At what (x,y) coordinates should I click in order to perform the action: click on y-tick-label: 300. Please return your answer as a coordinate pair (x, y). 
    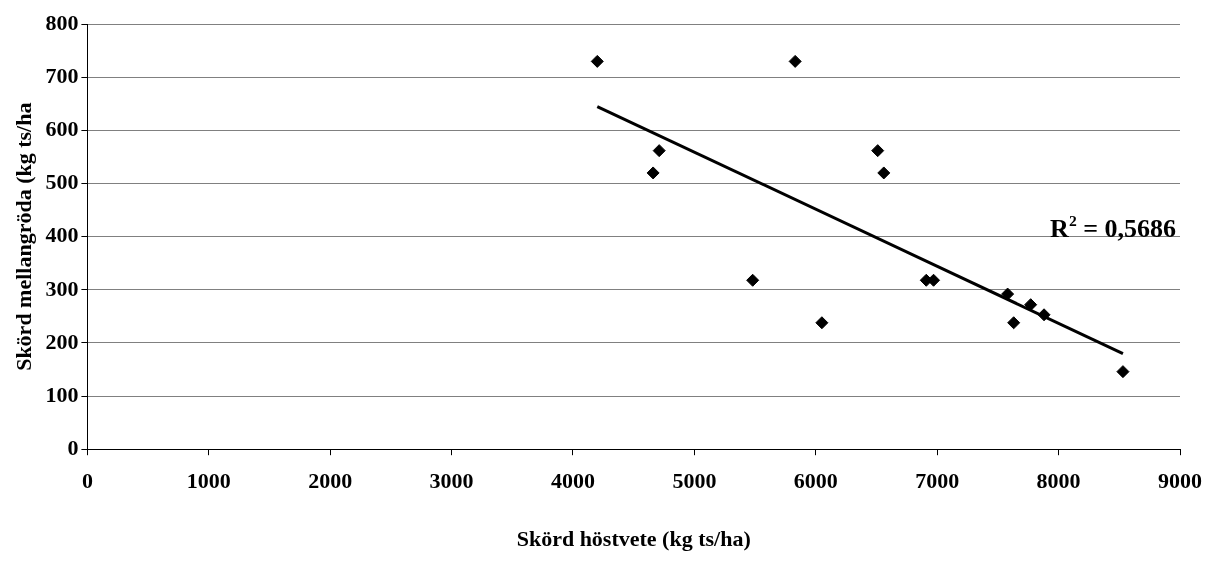
    Looking at the image, I should click on (62, 288).